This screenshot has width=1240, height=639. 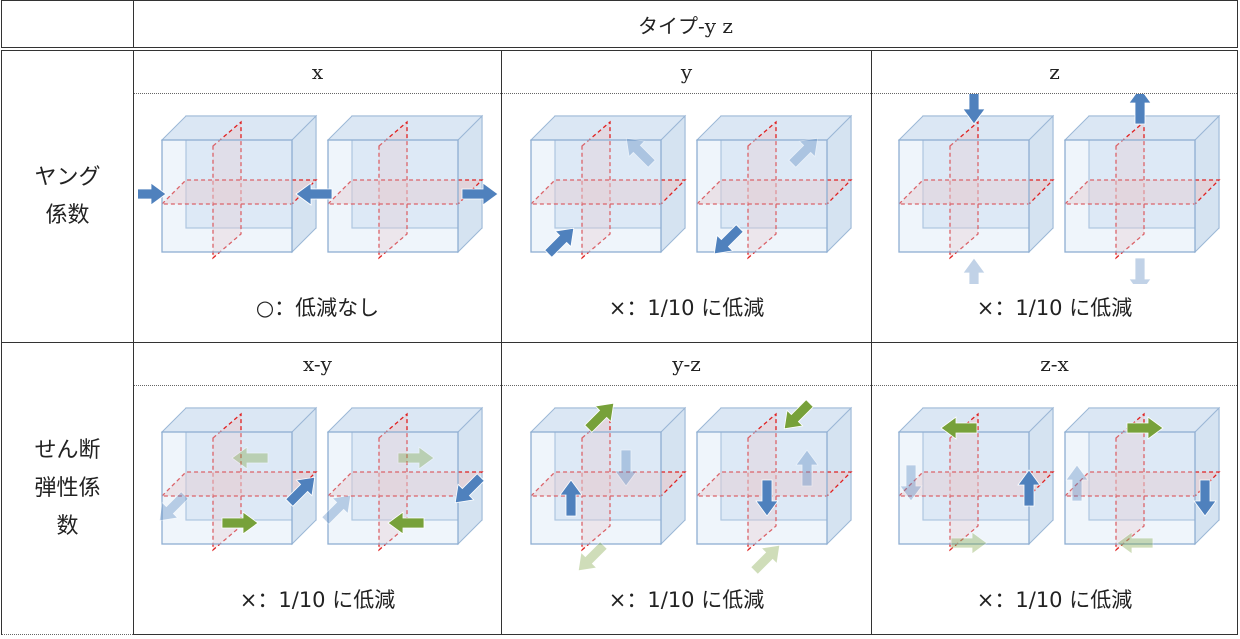 What do you see at coordinates (1054, 71) in the screenshot?
I see `axis-label: z` at bounding box center [1054, 71].